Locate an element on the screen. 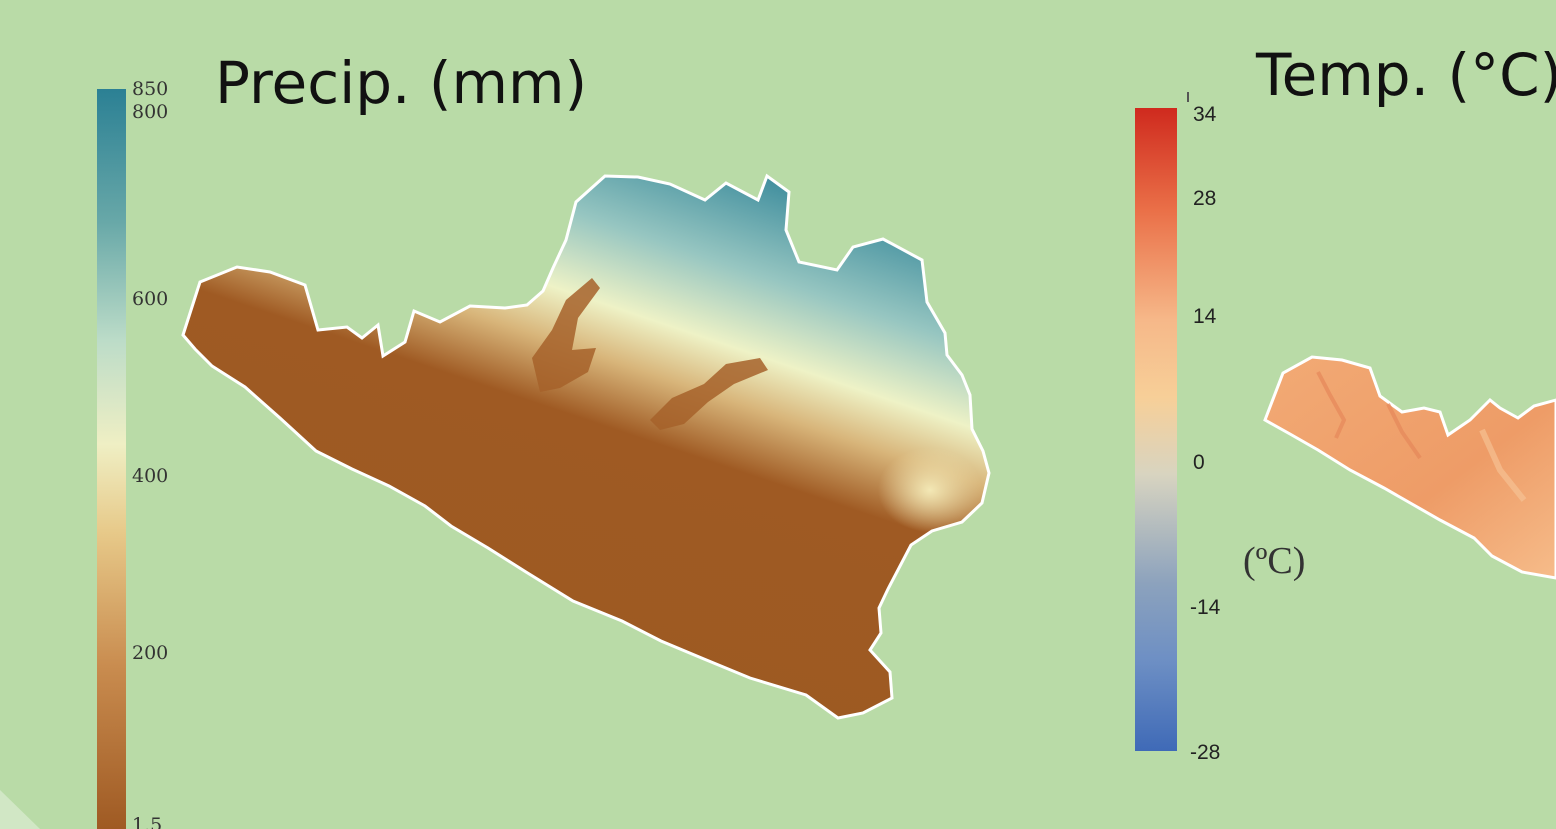 Image resolution: width=1556 pixels, height=829 pixels. temp-tick-label: 28 is located at coordinates (1205, 198).